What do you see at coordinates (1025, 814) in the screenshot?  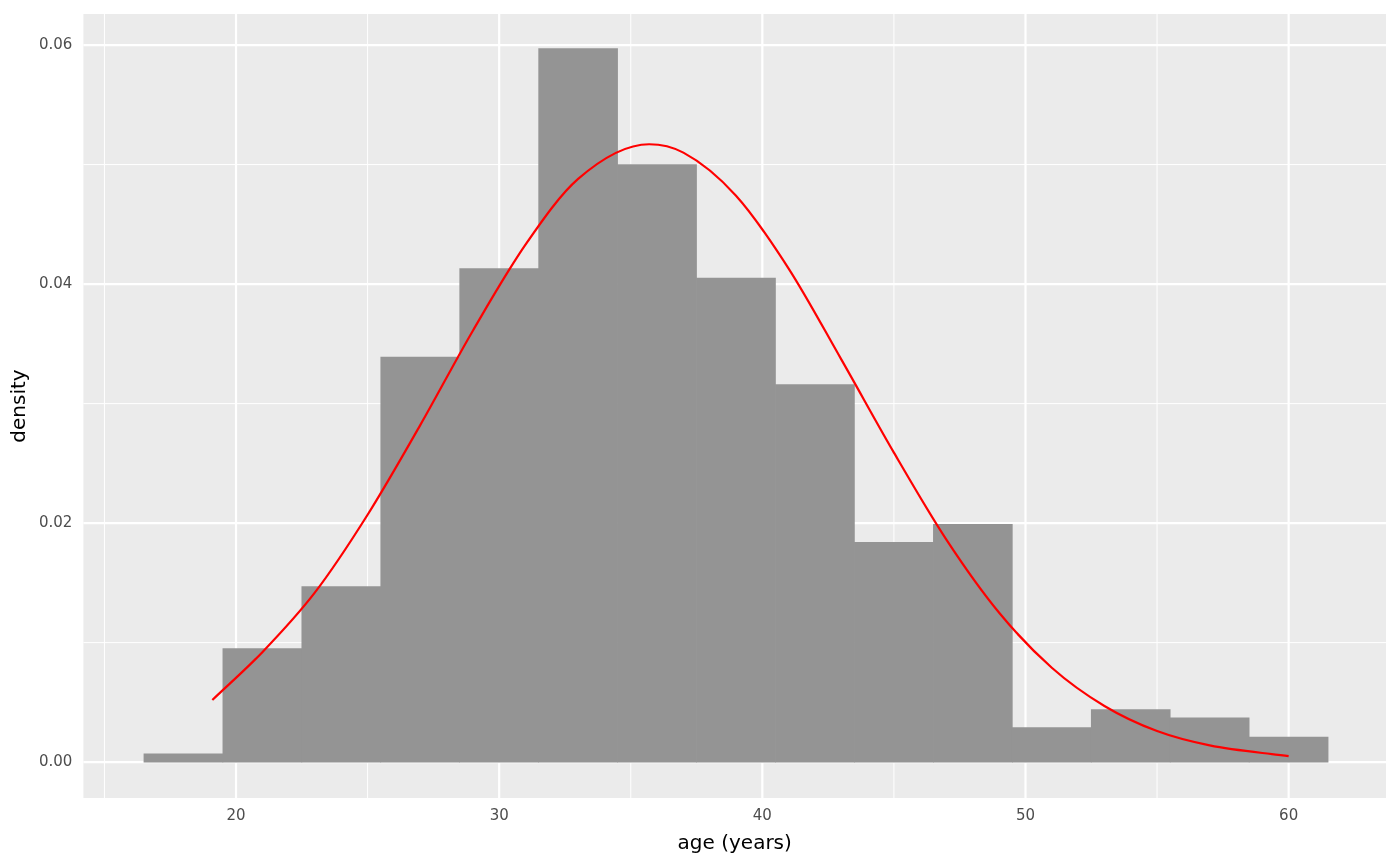 I see `x-tick-label: 50` at bounding box center [1025, 814].